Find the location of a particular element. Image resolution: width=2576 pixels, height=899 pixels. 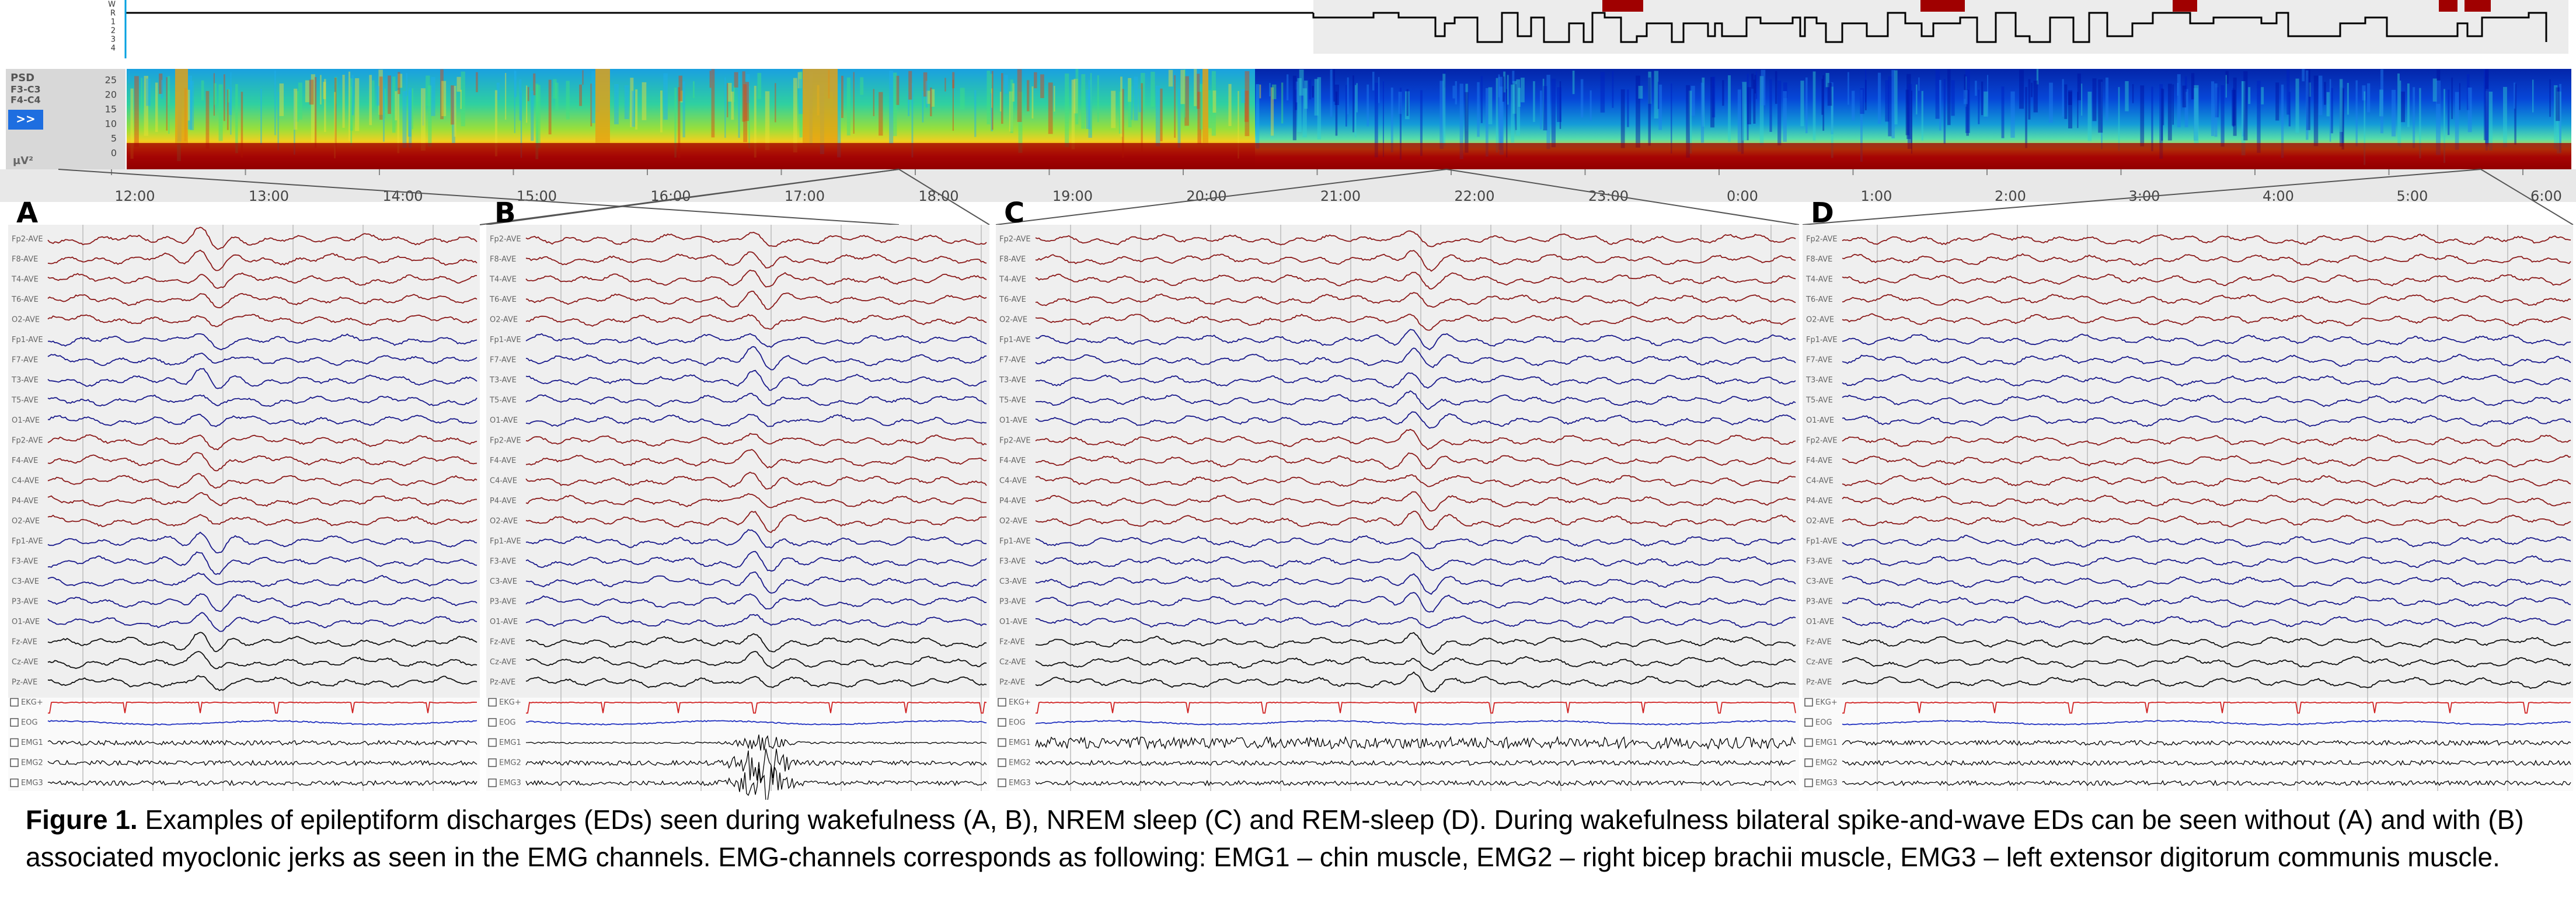

channel-label: C4-AVE is located at coordinates (25, 481).